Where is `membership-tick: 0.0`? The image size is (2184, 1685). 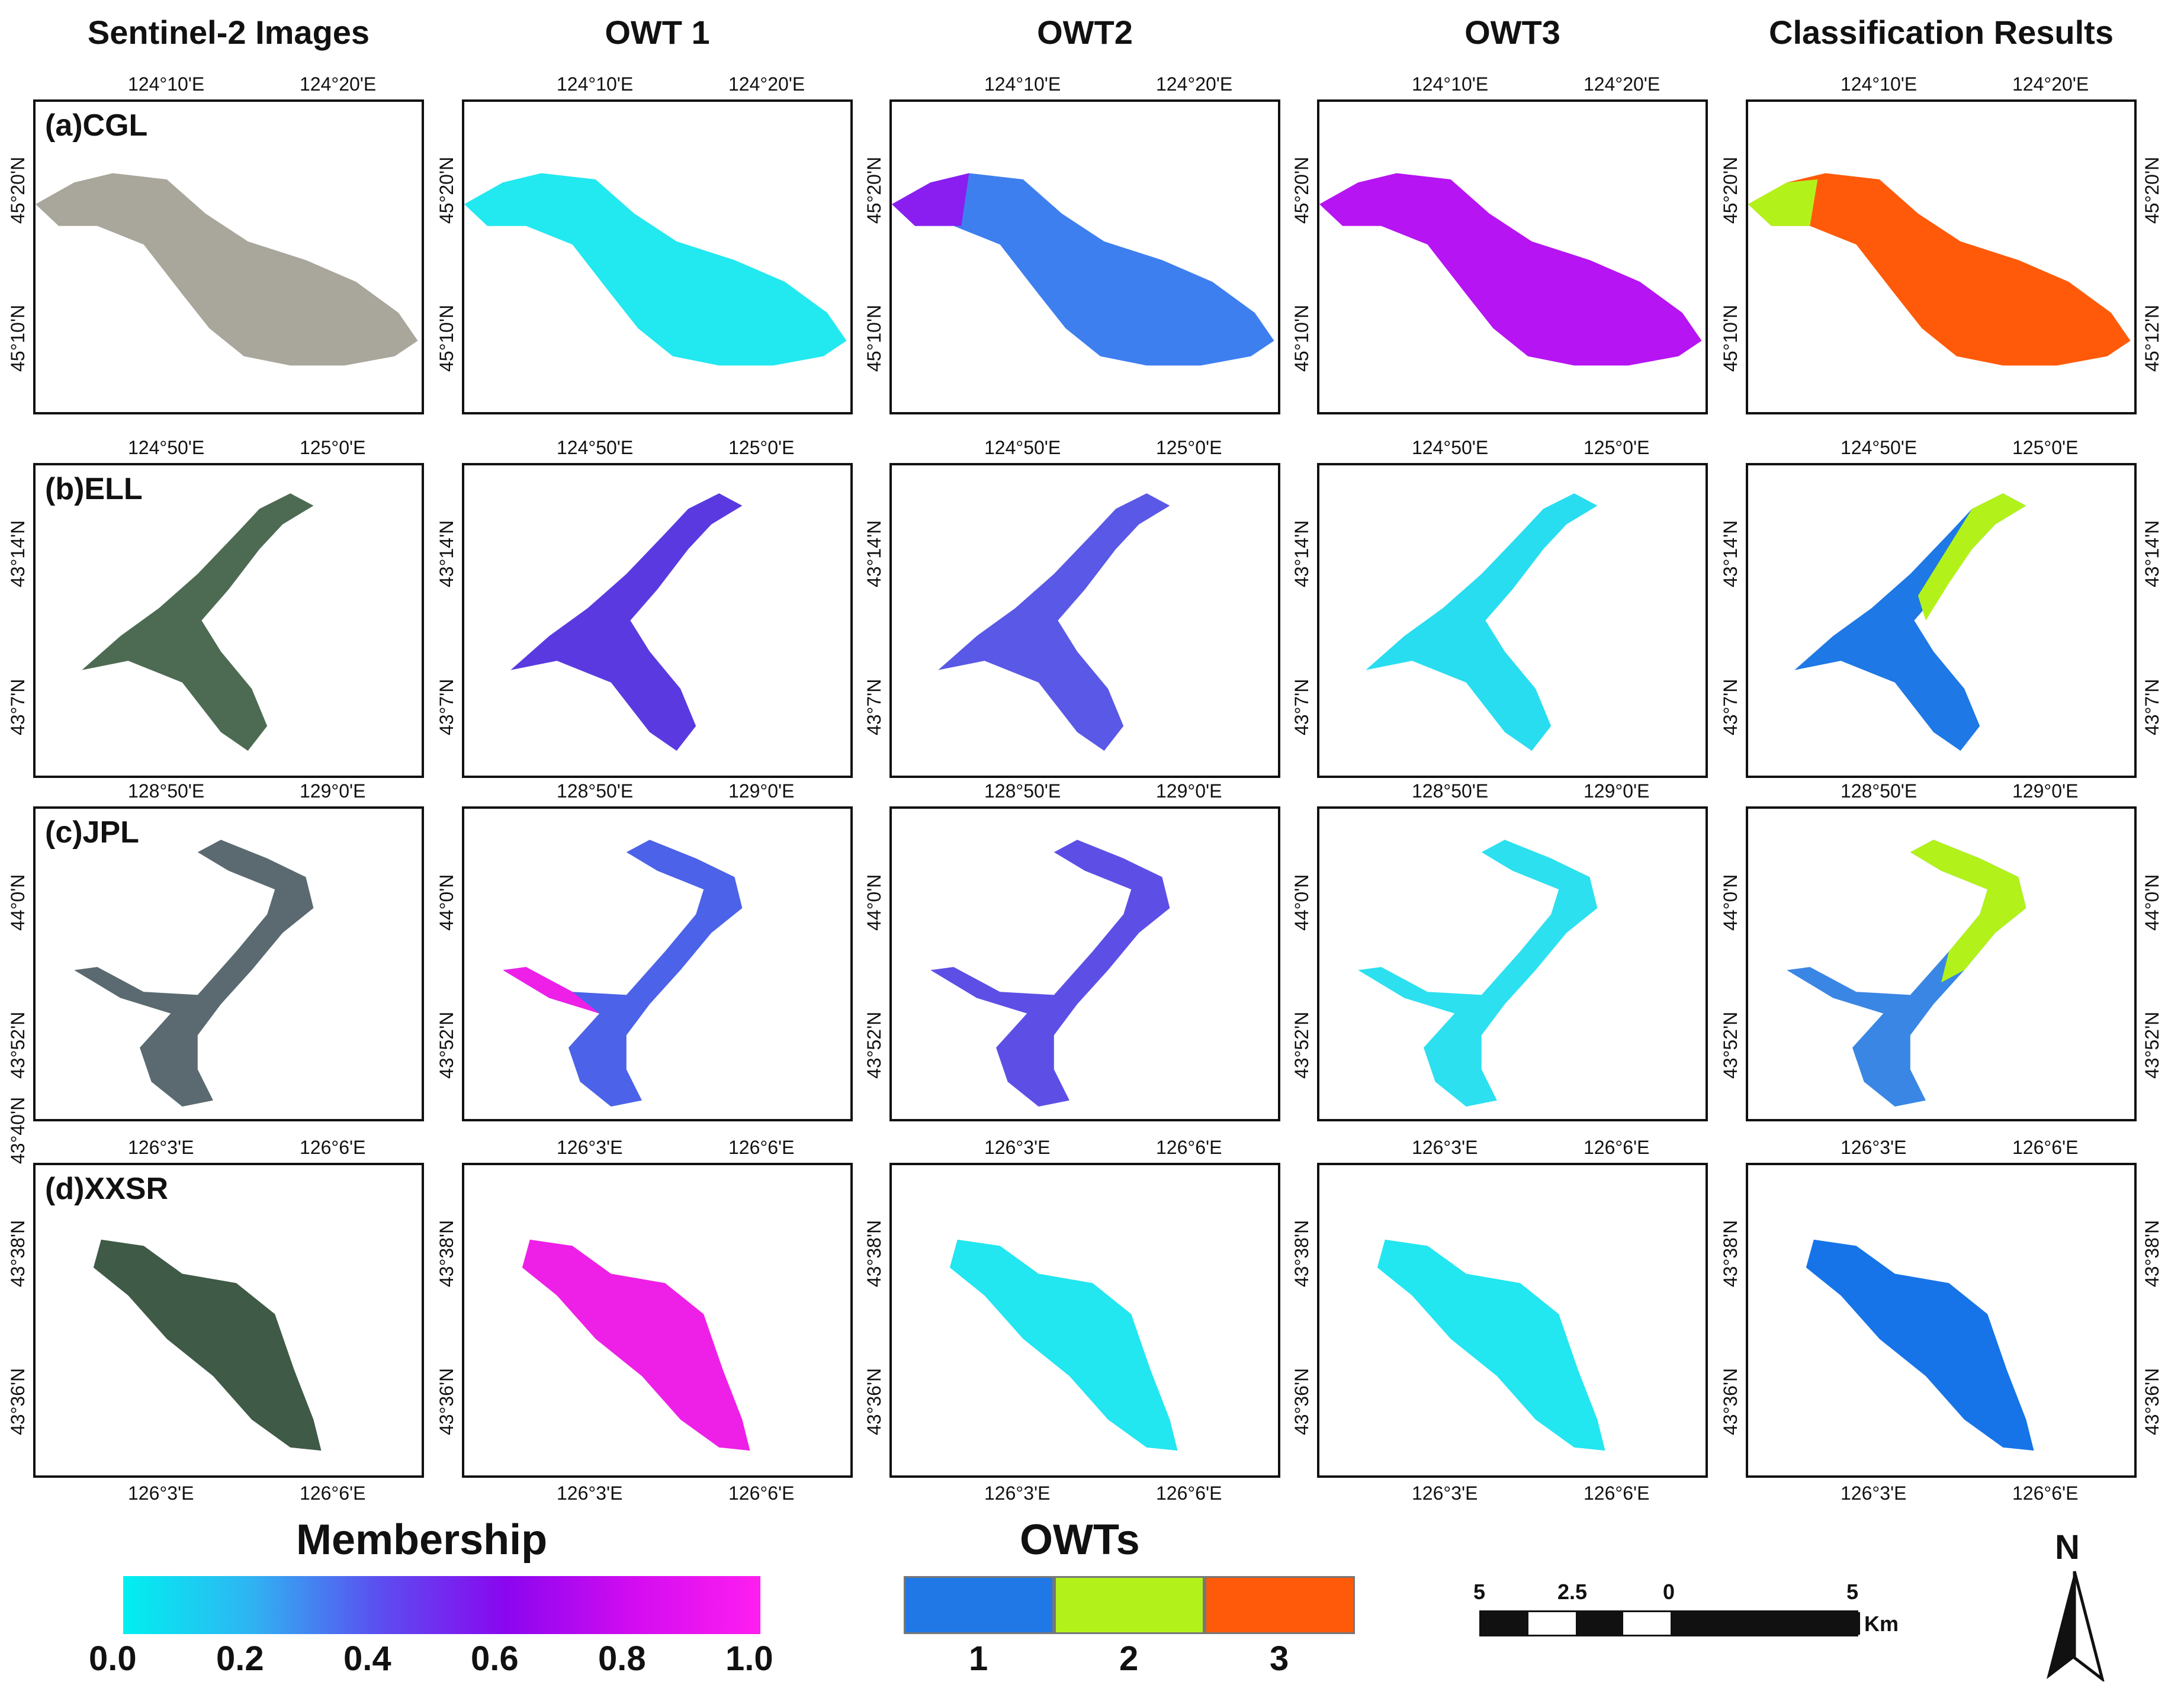 membership-tick: 0.0 is located at coordinates (113, 1659).